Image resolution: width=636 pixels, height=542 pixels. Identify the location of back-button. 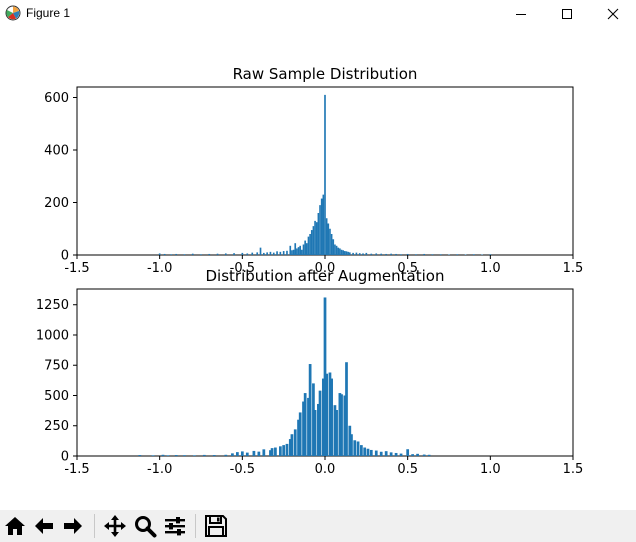
(44, 526).